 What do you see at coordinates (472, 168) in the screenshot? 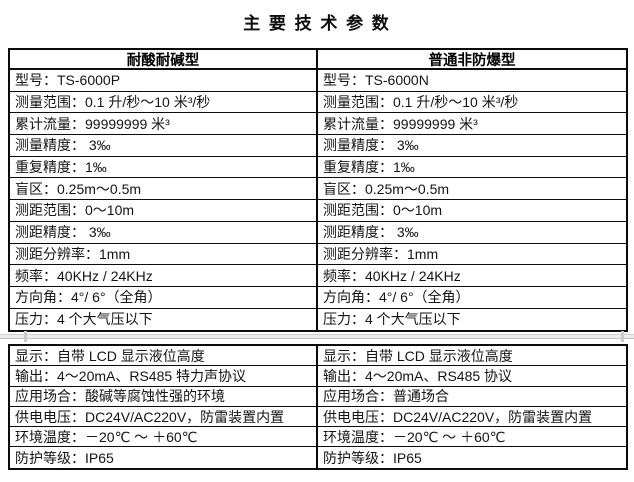
I see `spec-cell-repeatability-right: 重复精度：1‰` at bounding box center [472, 168].